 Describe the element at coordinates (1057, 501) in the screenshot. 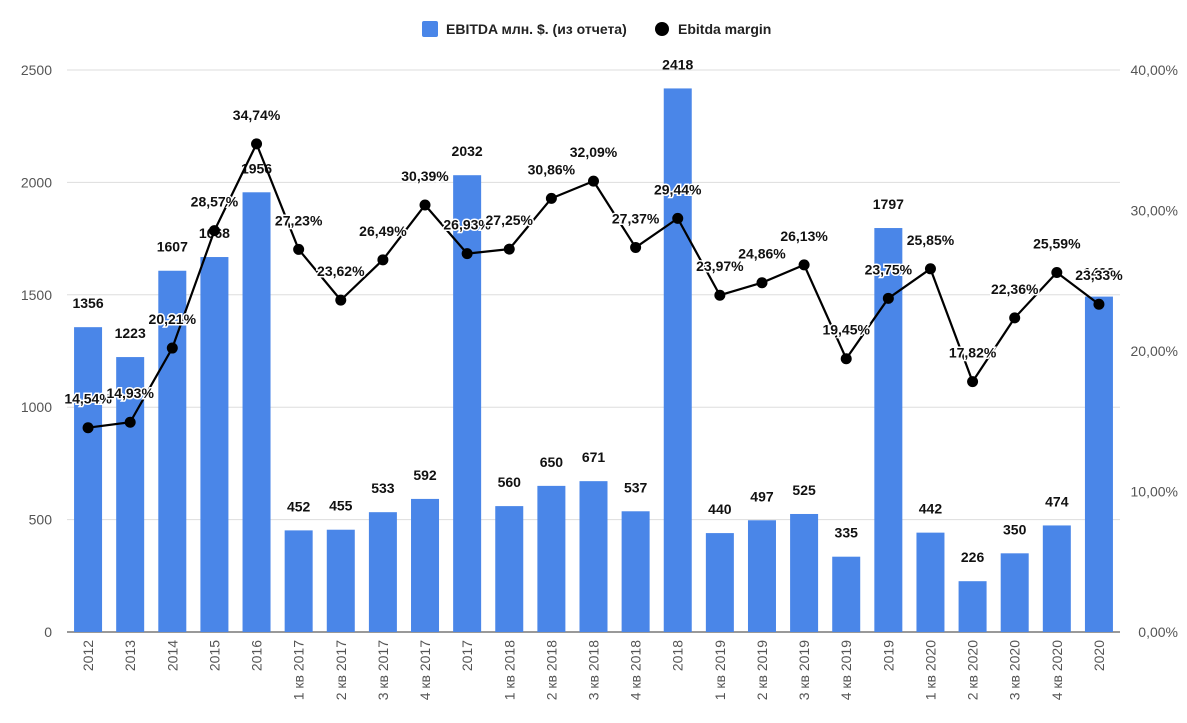

I see `ebitda-bar-value-label: 474` at that location.